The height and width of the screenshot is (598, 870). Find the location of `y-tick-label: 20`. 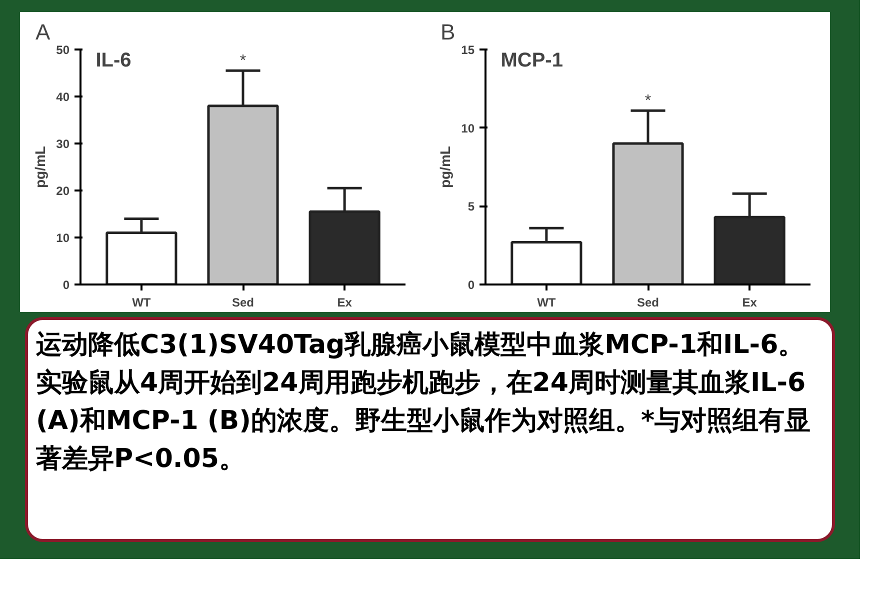

y-tick-label: 20 is located at coordinates (63, 191).